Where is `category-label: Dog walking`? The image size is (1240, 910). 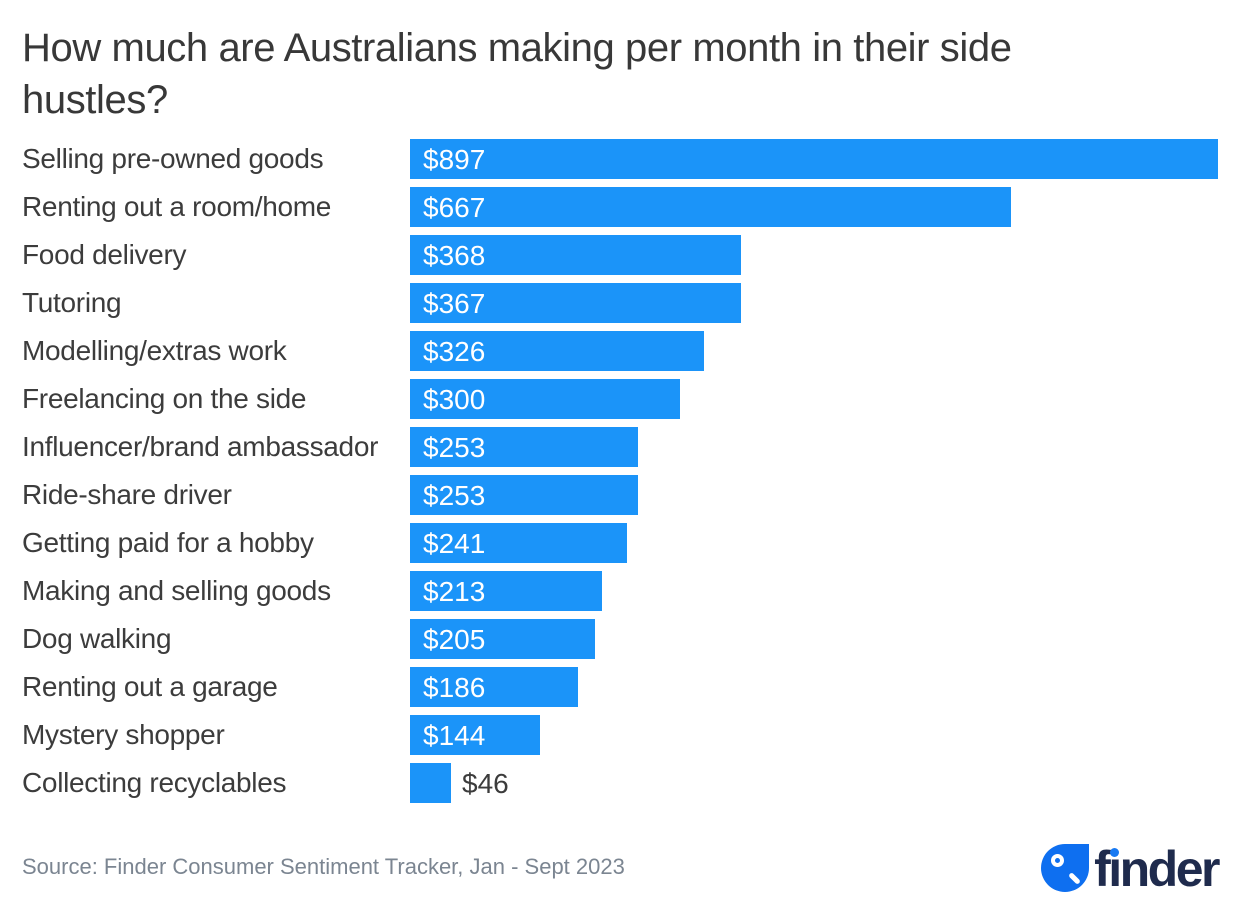 category-label: Dog walking is located at coordinates (97, 638).